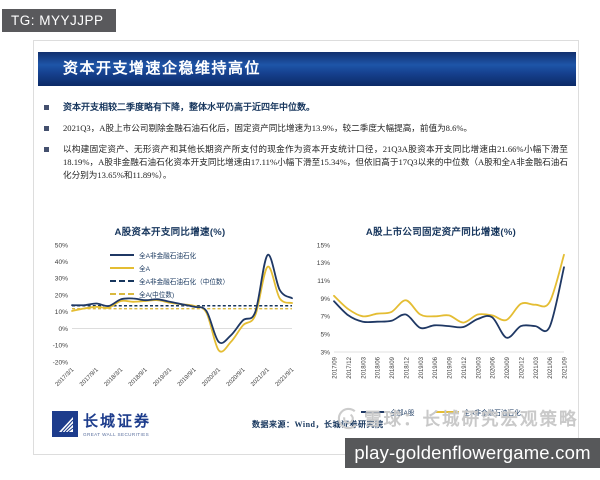 This screenshot has width=600, height=480. I want to click on y-axis-tick-label: 50%, so click(61, 245).